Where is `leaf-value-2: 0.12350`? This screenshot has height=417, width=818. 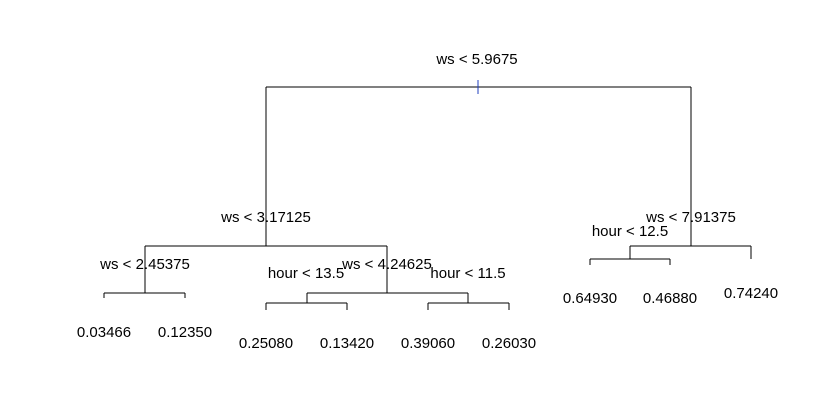 leaf-value-2: 0.12350 is located at coordinates (185, 332).